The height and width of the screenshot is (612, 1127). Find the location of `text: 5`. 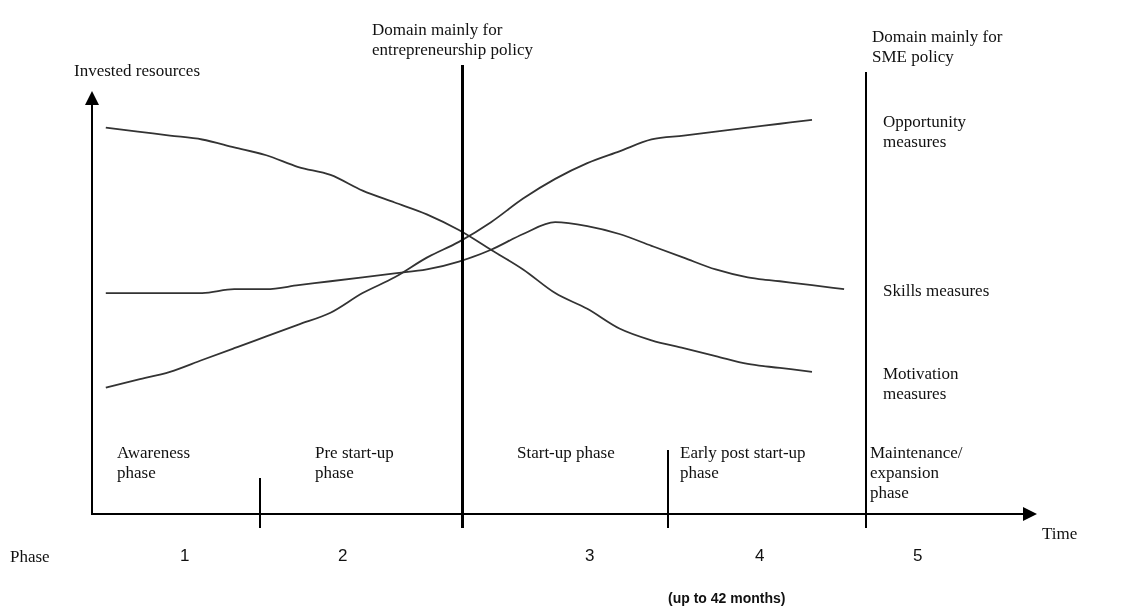

text: 5 is located at coordinates (918, 556).